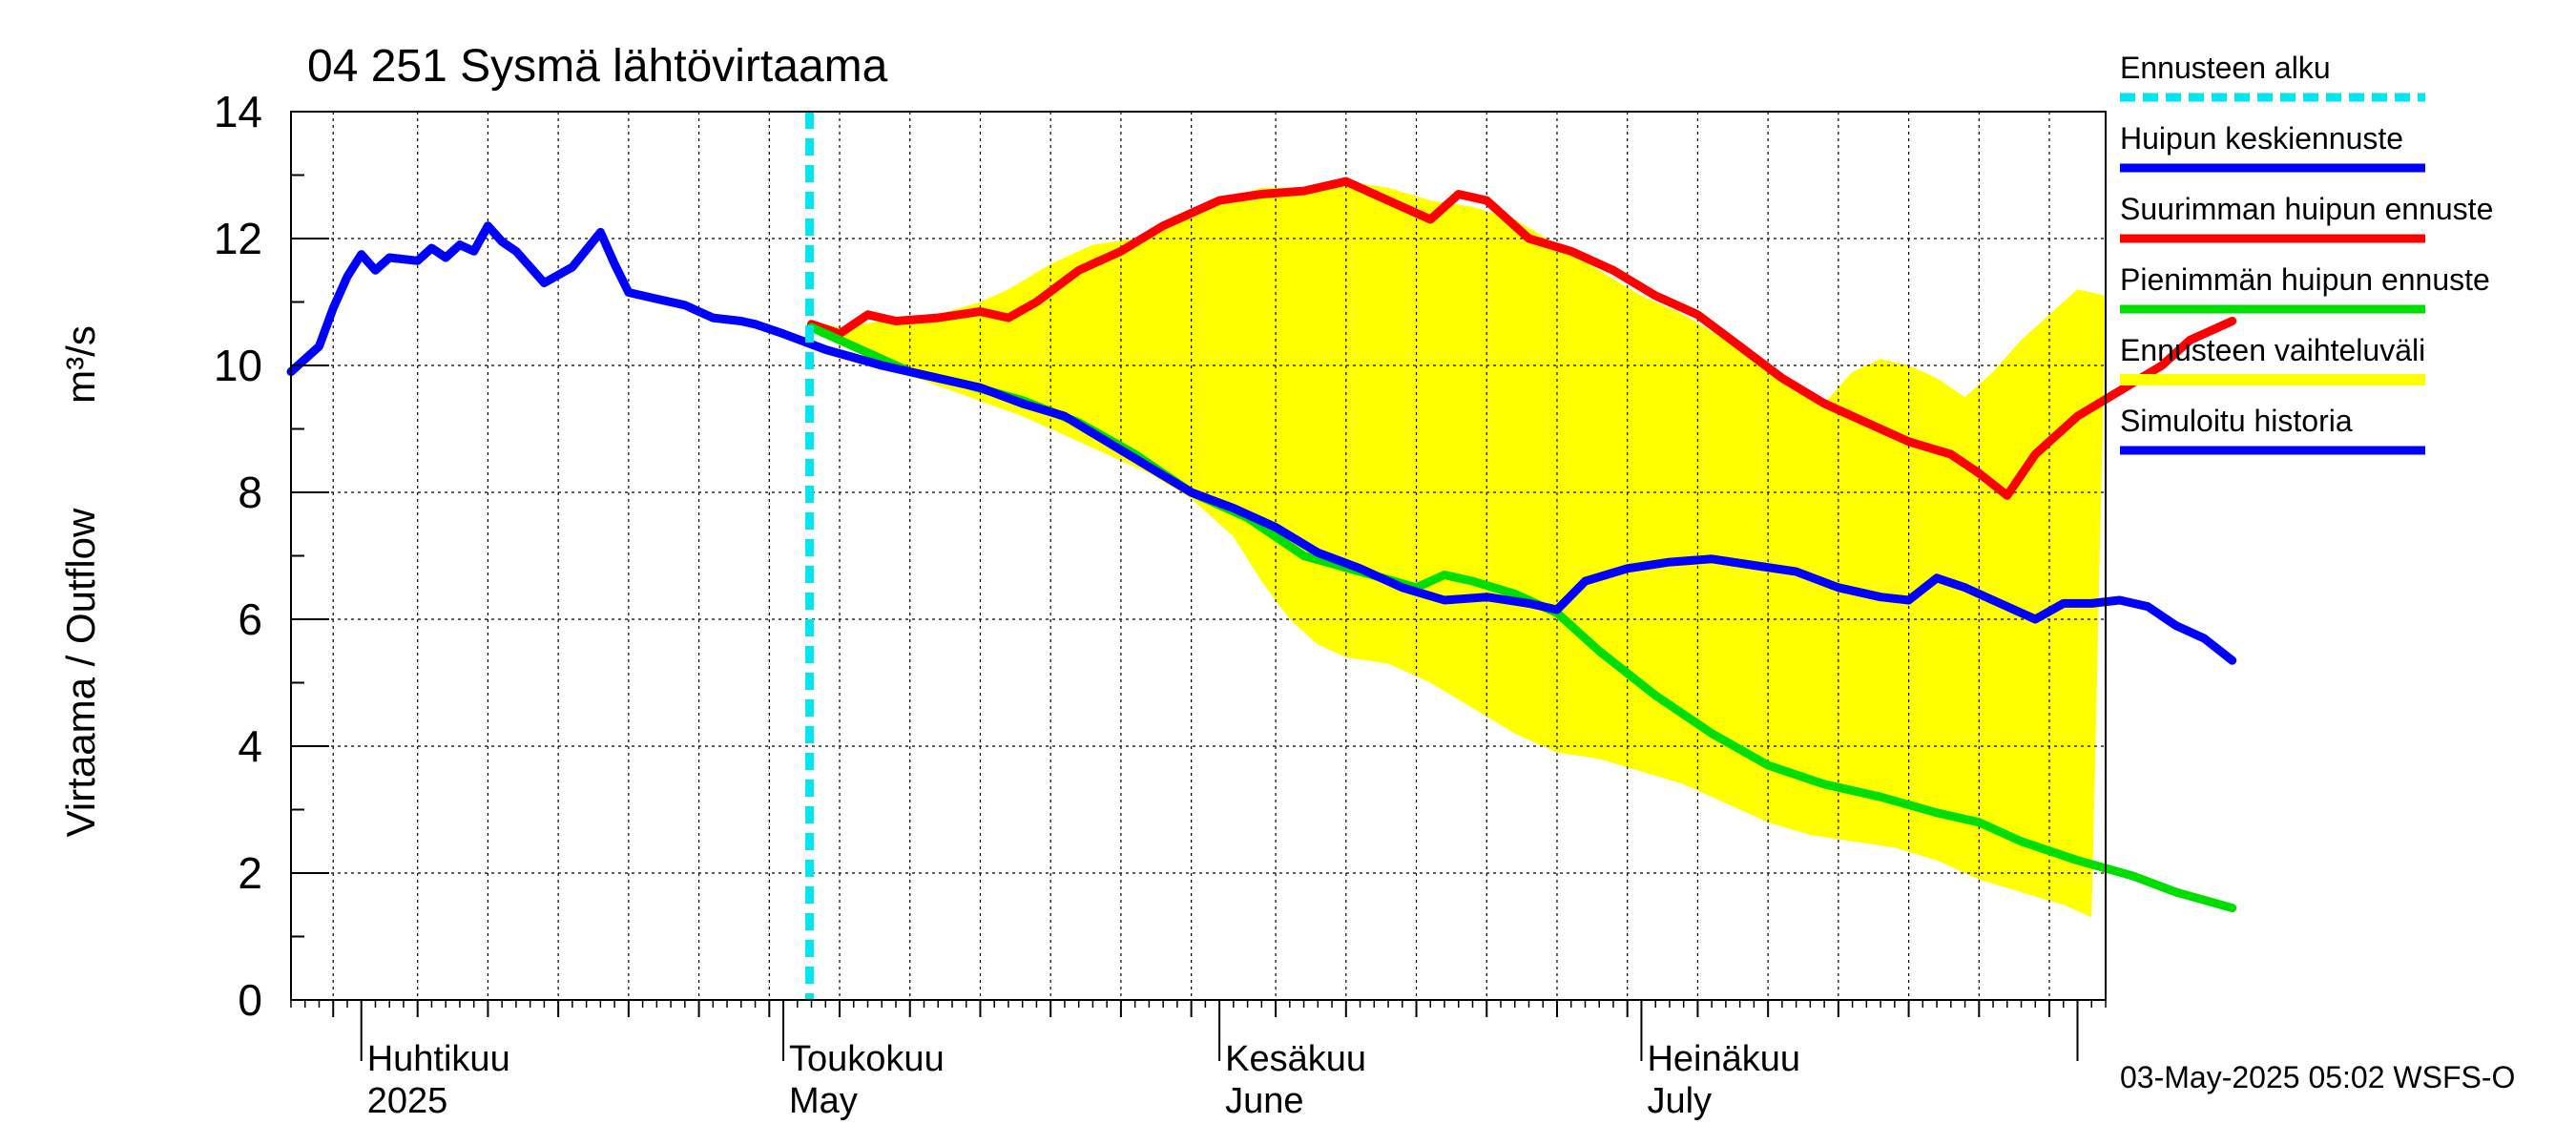  Describe the element at coordinates (250, 619) in the screenshot. I see `y-tick-label: 6` at that location.